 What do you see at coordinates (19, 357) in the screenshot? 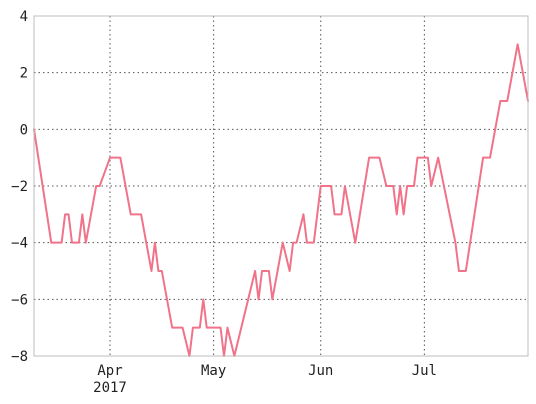
I see `y-tick-label: −8` at bounding box center [19, 357].